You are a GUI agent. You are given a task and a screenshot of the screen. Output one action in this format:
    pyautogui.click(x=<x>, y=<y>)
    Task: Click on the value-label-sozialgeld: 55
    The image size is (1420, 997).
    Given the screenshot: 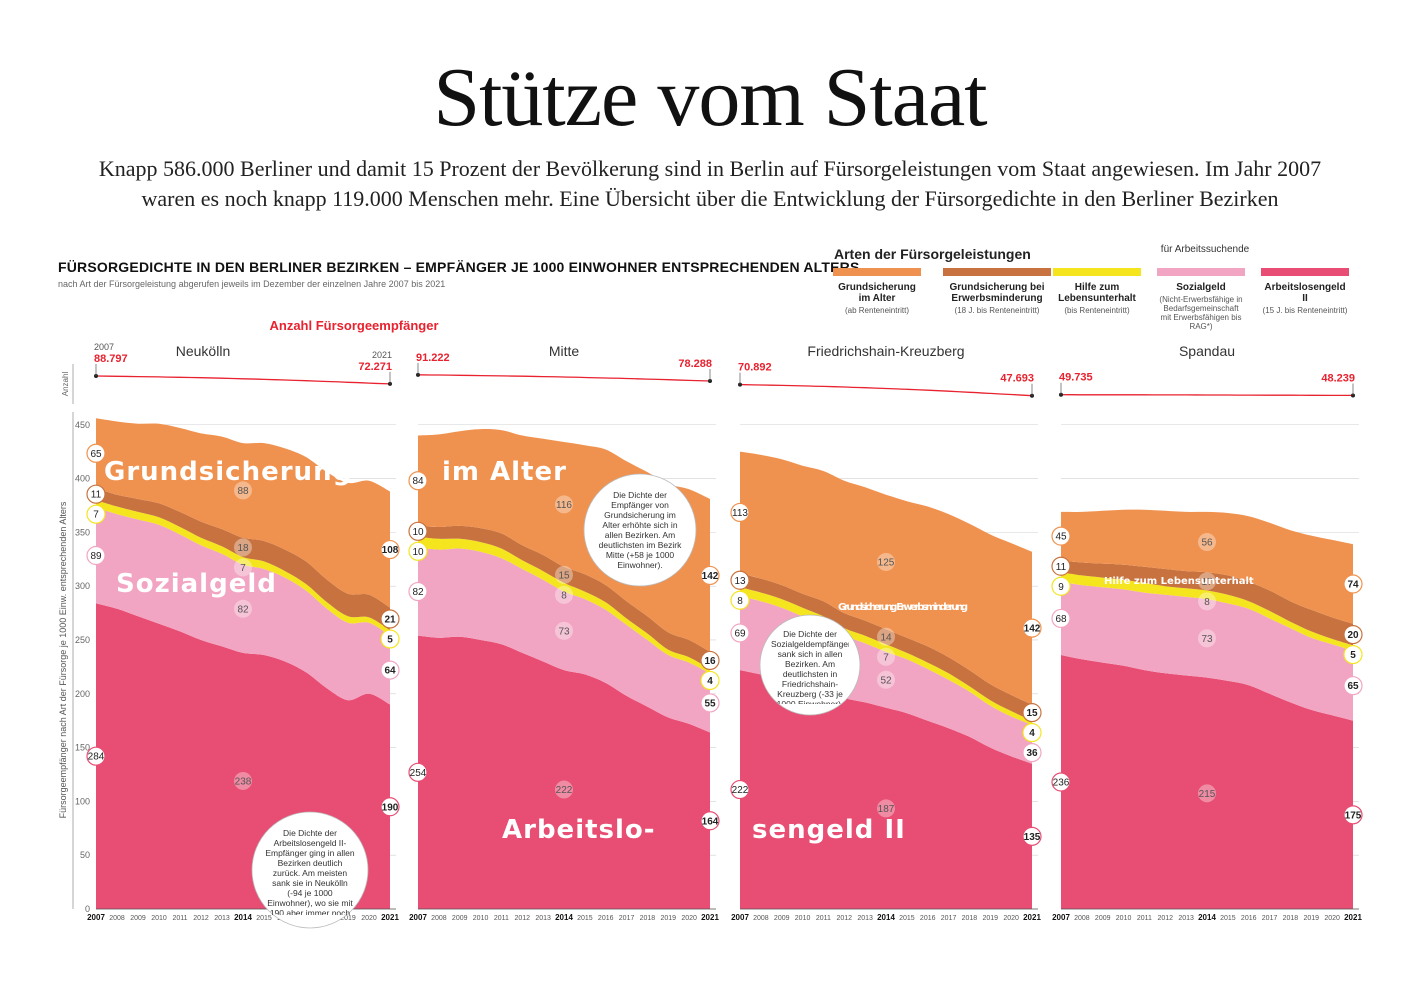 What is the action you would take?
    pyautogui.click(x=710, y=703)
    